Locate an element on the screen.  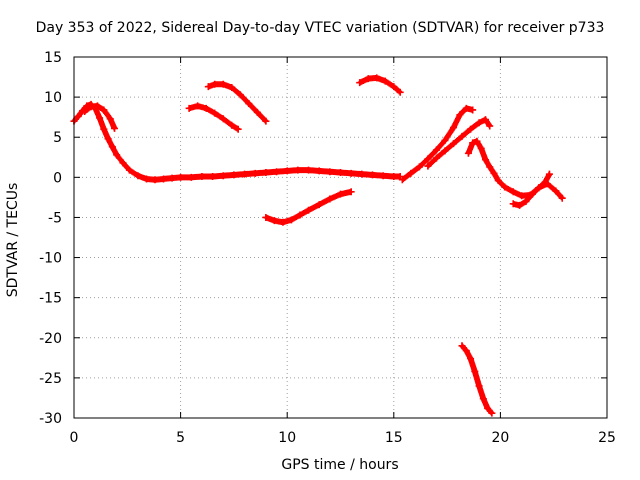
y-tick-label: -20 is located at coordinates (50, 339).